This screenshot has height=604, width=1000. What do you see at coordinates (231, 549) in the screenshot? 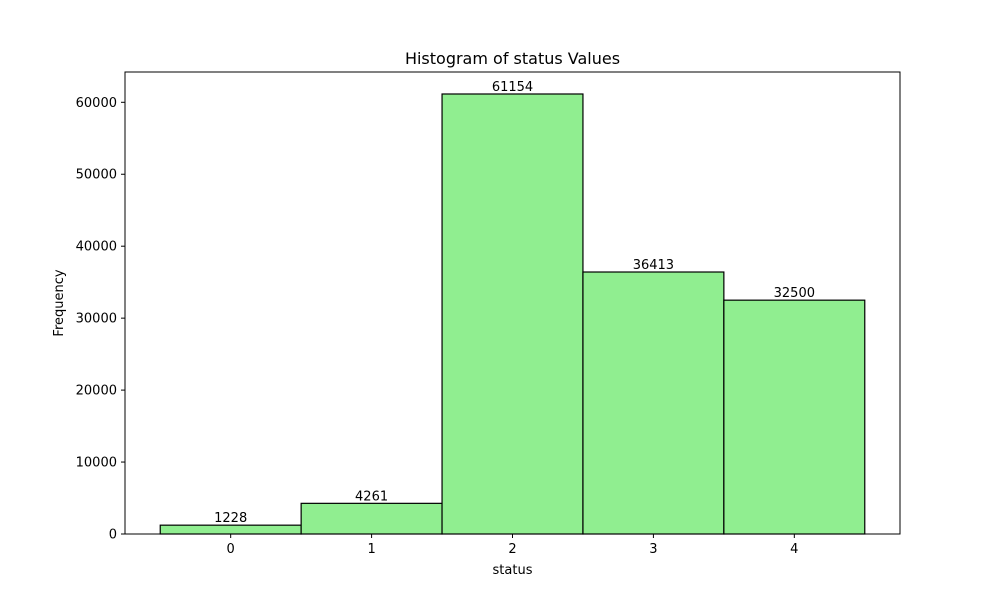
I see `x-tick-label-0: 0` at bounding box center [231, 549].